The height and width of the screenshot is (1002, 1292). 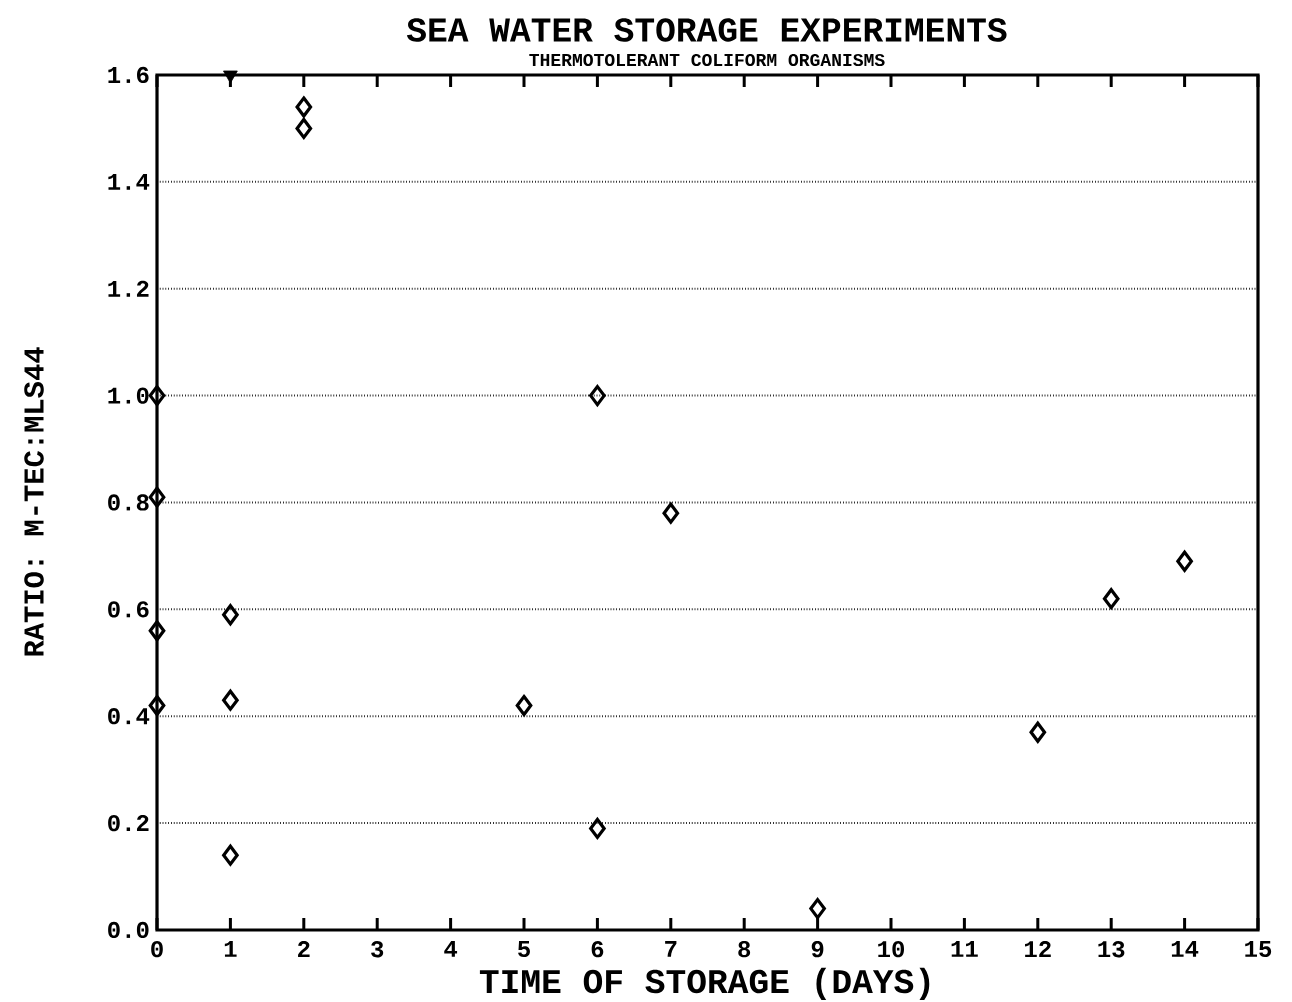 What do you see at coordinates (304, 949) in the screenshot?
I see `x-tick-label: 2` at bounding box center [304, 949].